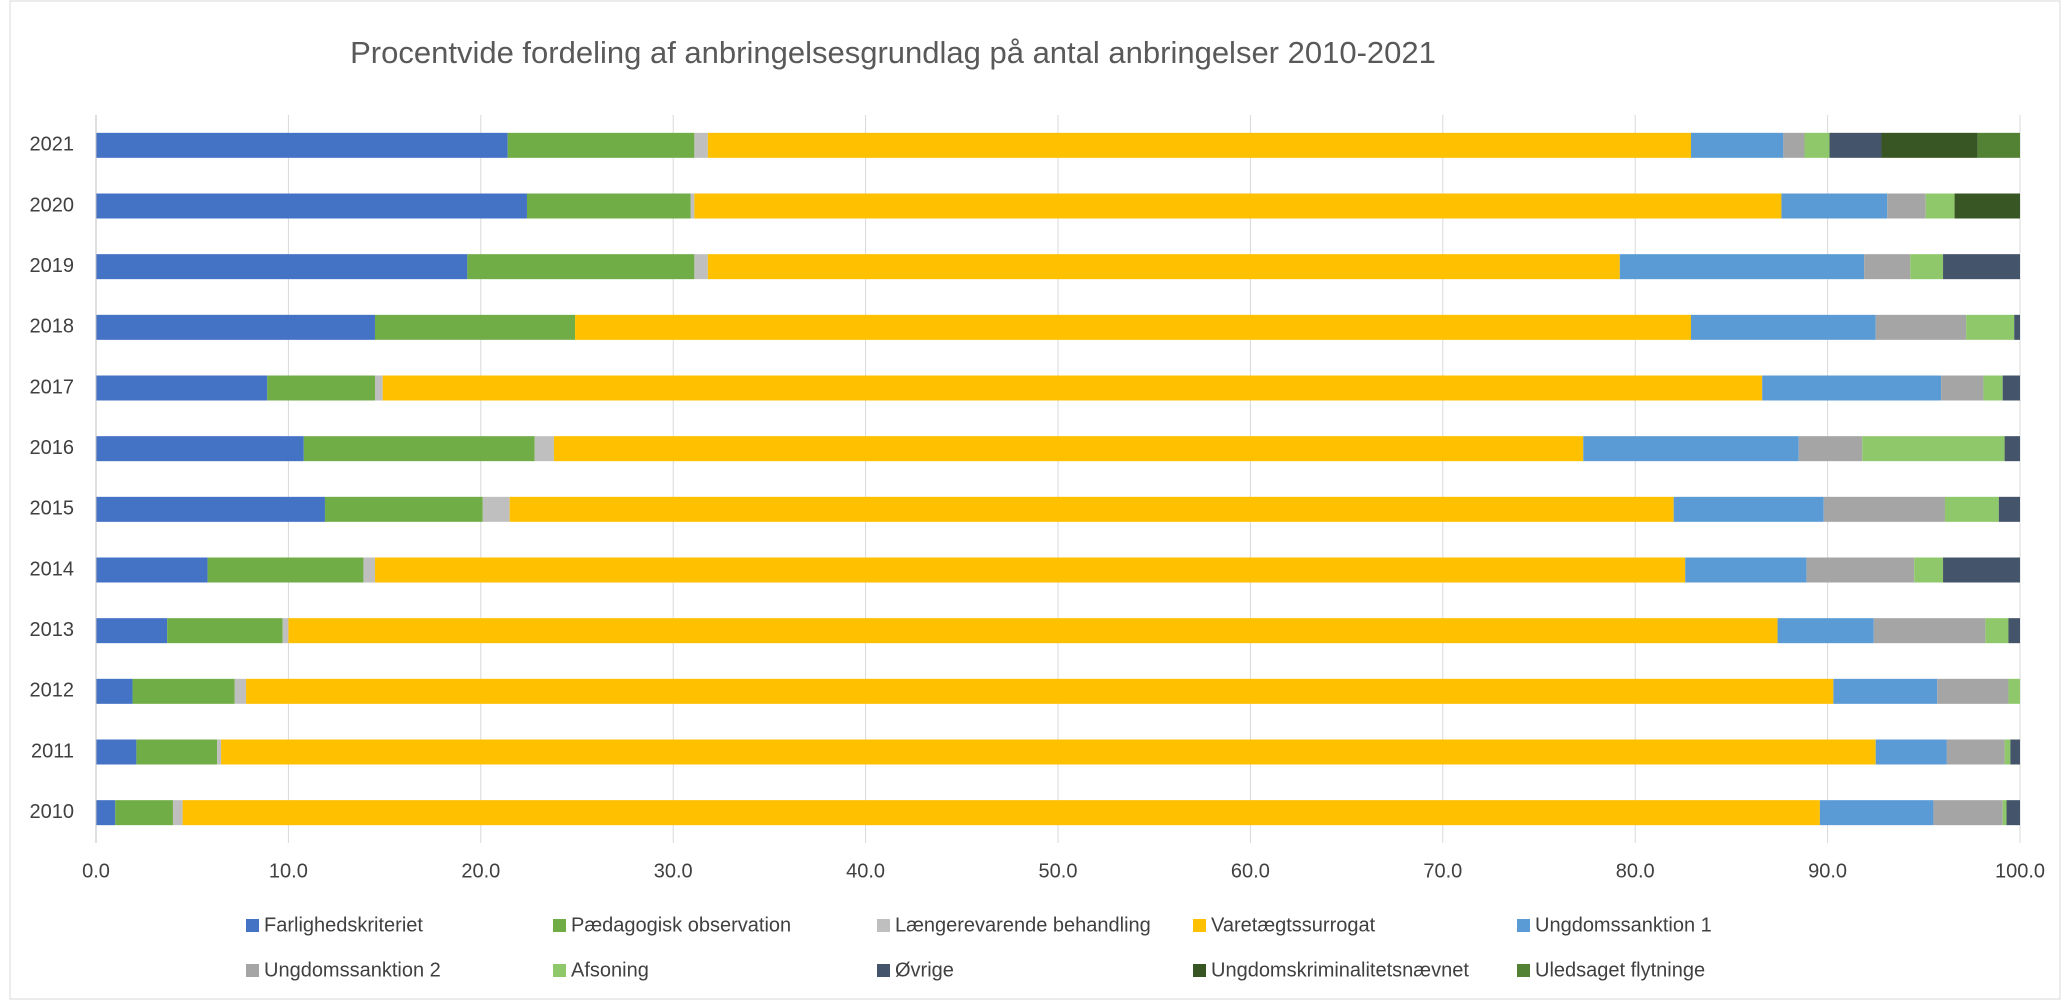 This screenshot has height=1002, width=2069. Describe the element at coordinates (52, 812) in the screenshot. I see `y-tick-label: 2010` at that location.